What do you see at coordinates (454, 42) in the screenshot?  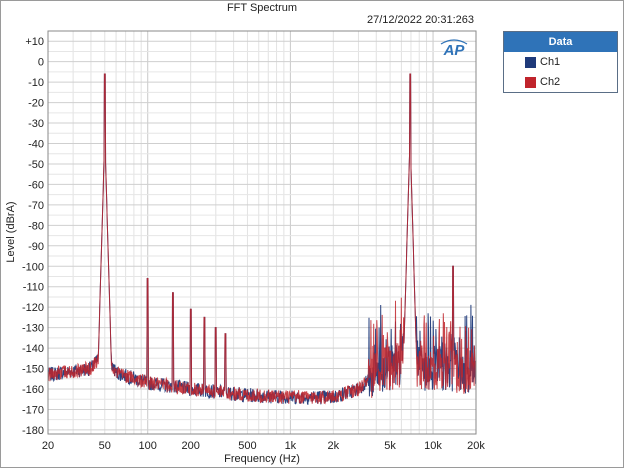 I see `ap-logo-arc` at bounding box center [454, 42].